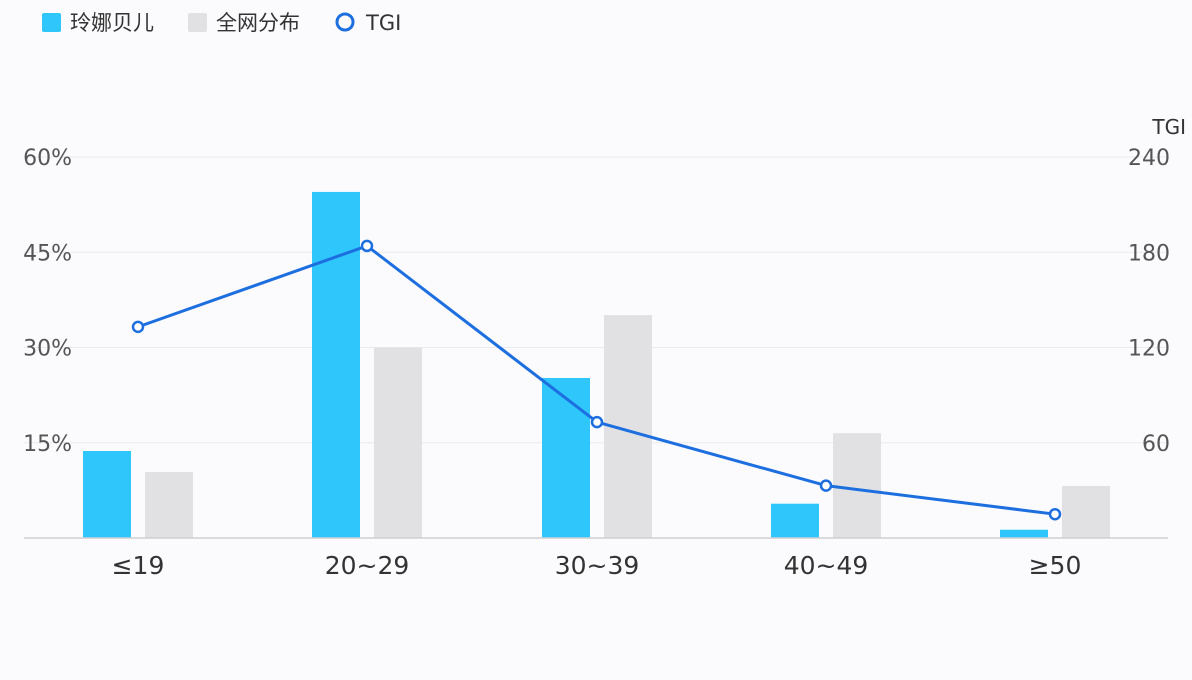 This screenshot has width=1192, height=680. What do you see at coordinates (258, 23) in the screenshot?
I see `legend-label-series-2: 全网分布` at bounding box center [258, 23].